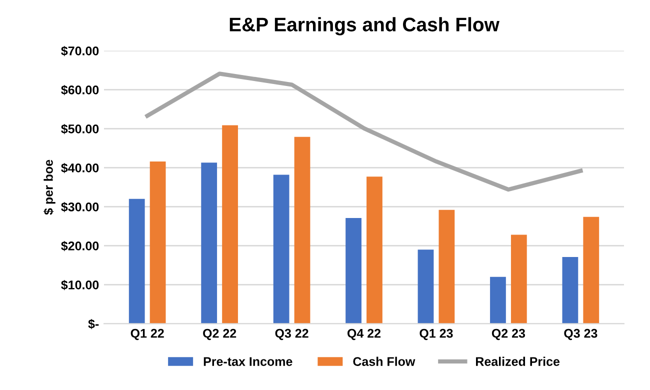 The image size is (650, 390). Describe the element at coordinates (147, 334) in the screenshot. I see `x-tick-label: Q1 22` at that location.